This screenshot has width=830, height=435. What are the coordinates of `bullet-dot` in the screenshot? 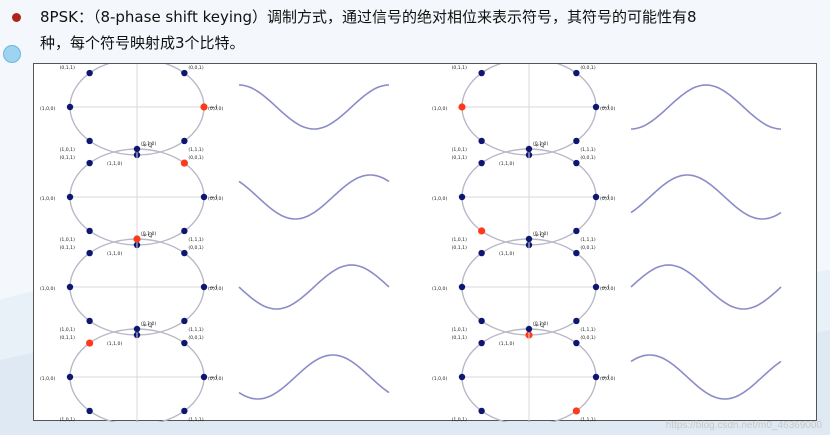 It's located at (16, 17).